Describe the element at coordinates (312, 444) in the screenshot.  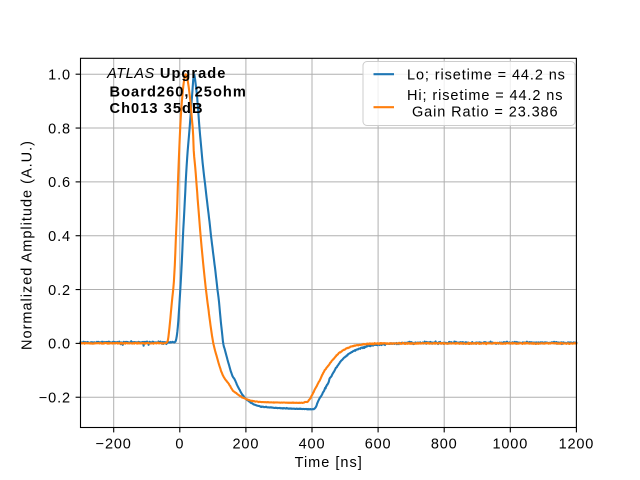
I see `svg-text: 400` at that location.